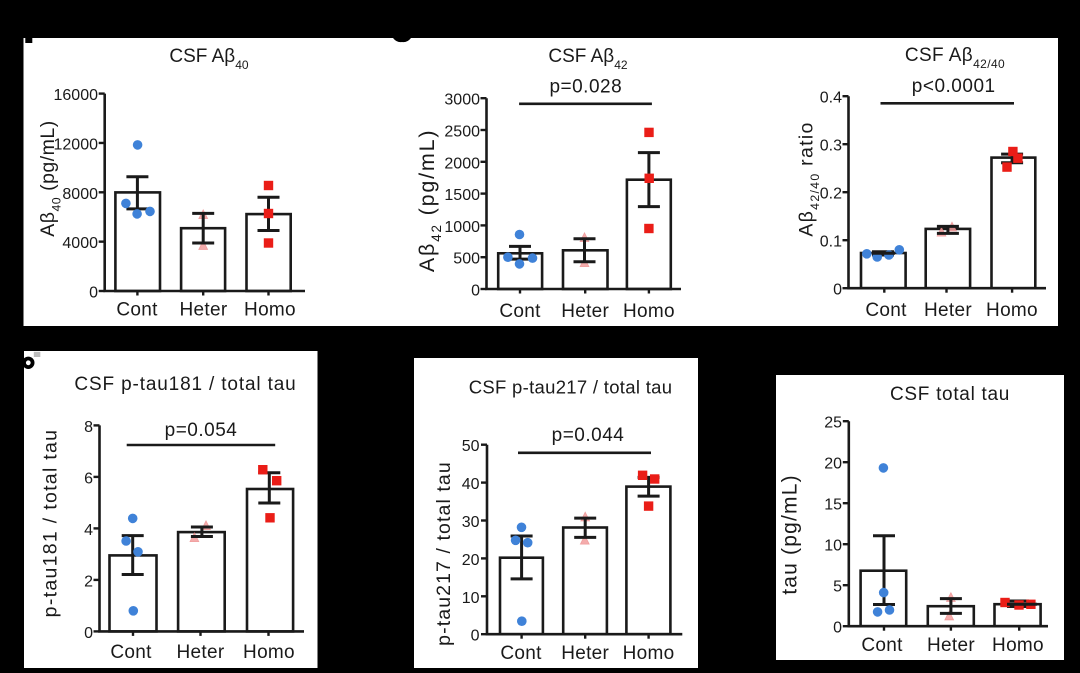 This screenshot has height=673, width=1080. I want to click on svg-text: 1500, so click(462, 195).